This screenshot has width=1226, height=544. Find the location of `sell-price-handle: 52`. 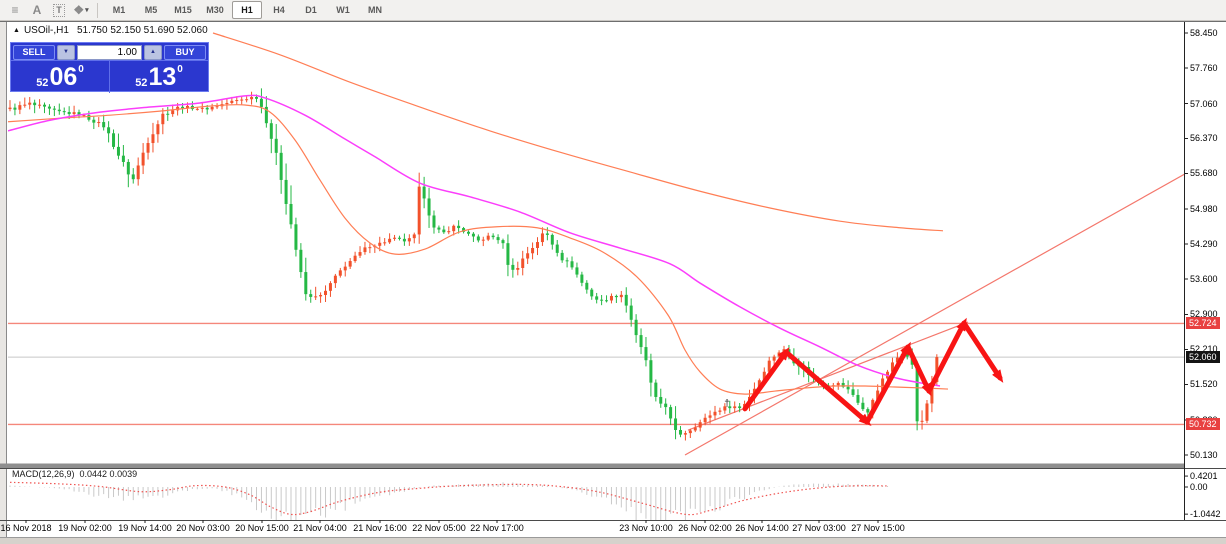

sell-price-handle: 52 is located at coordinates (42, 83).